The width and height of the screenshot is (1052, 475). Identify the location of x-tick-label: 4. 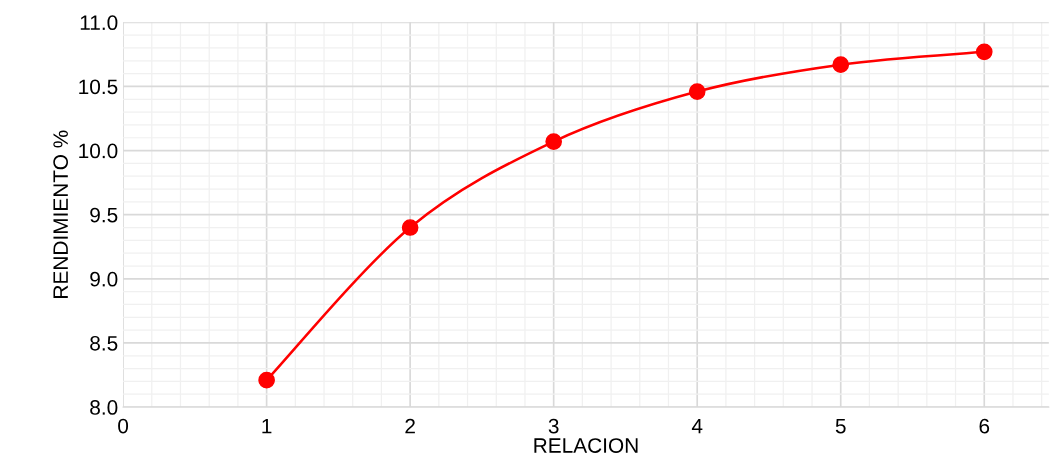
(697, 426).